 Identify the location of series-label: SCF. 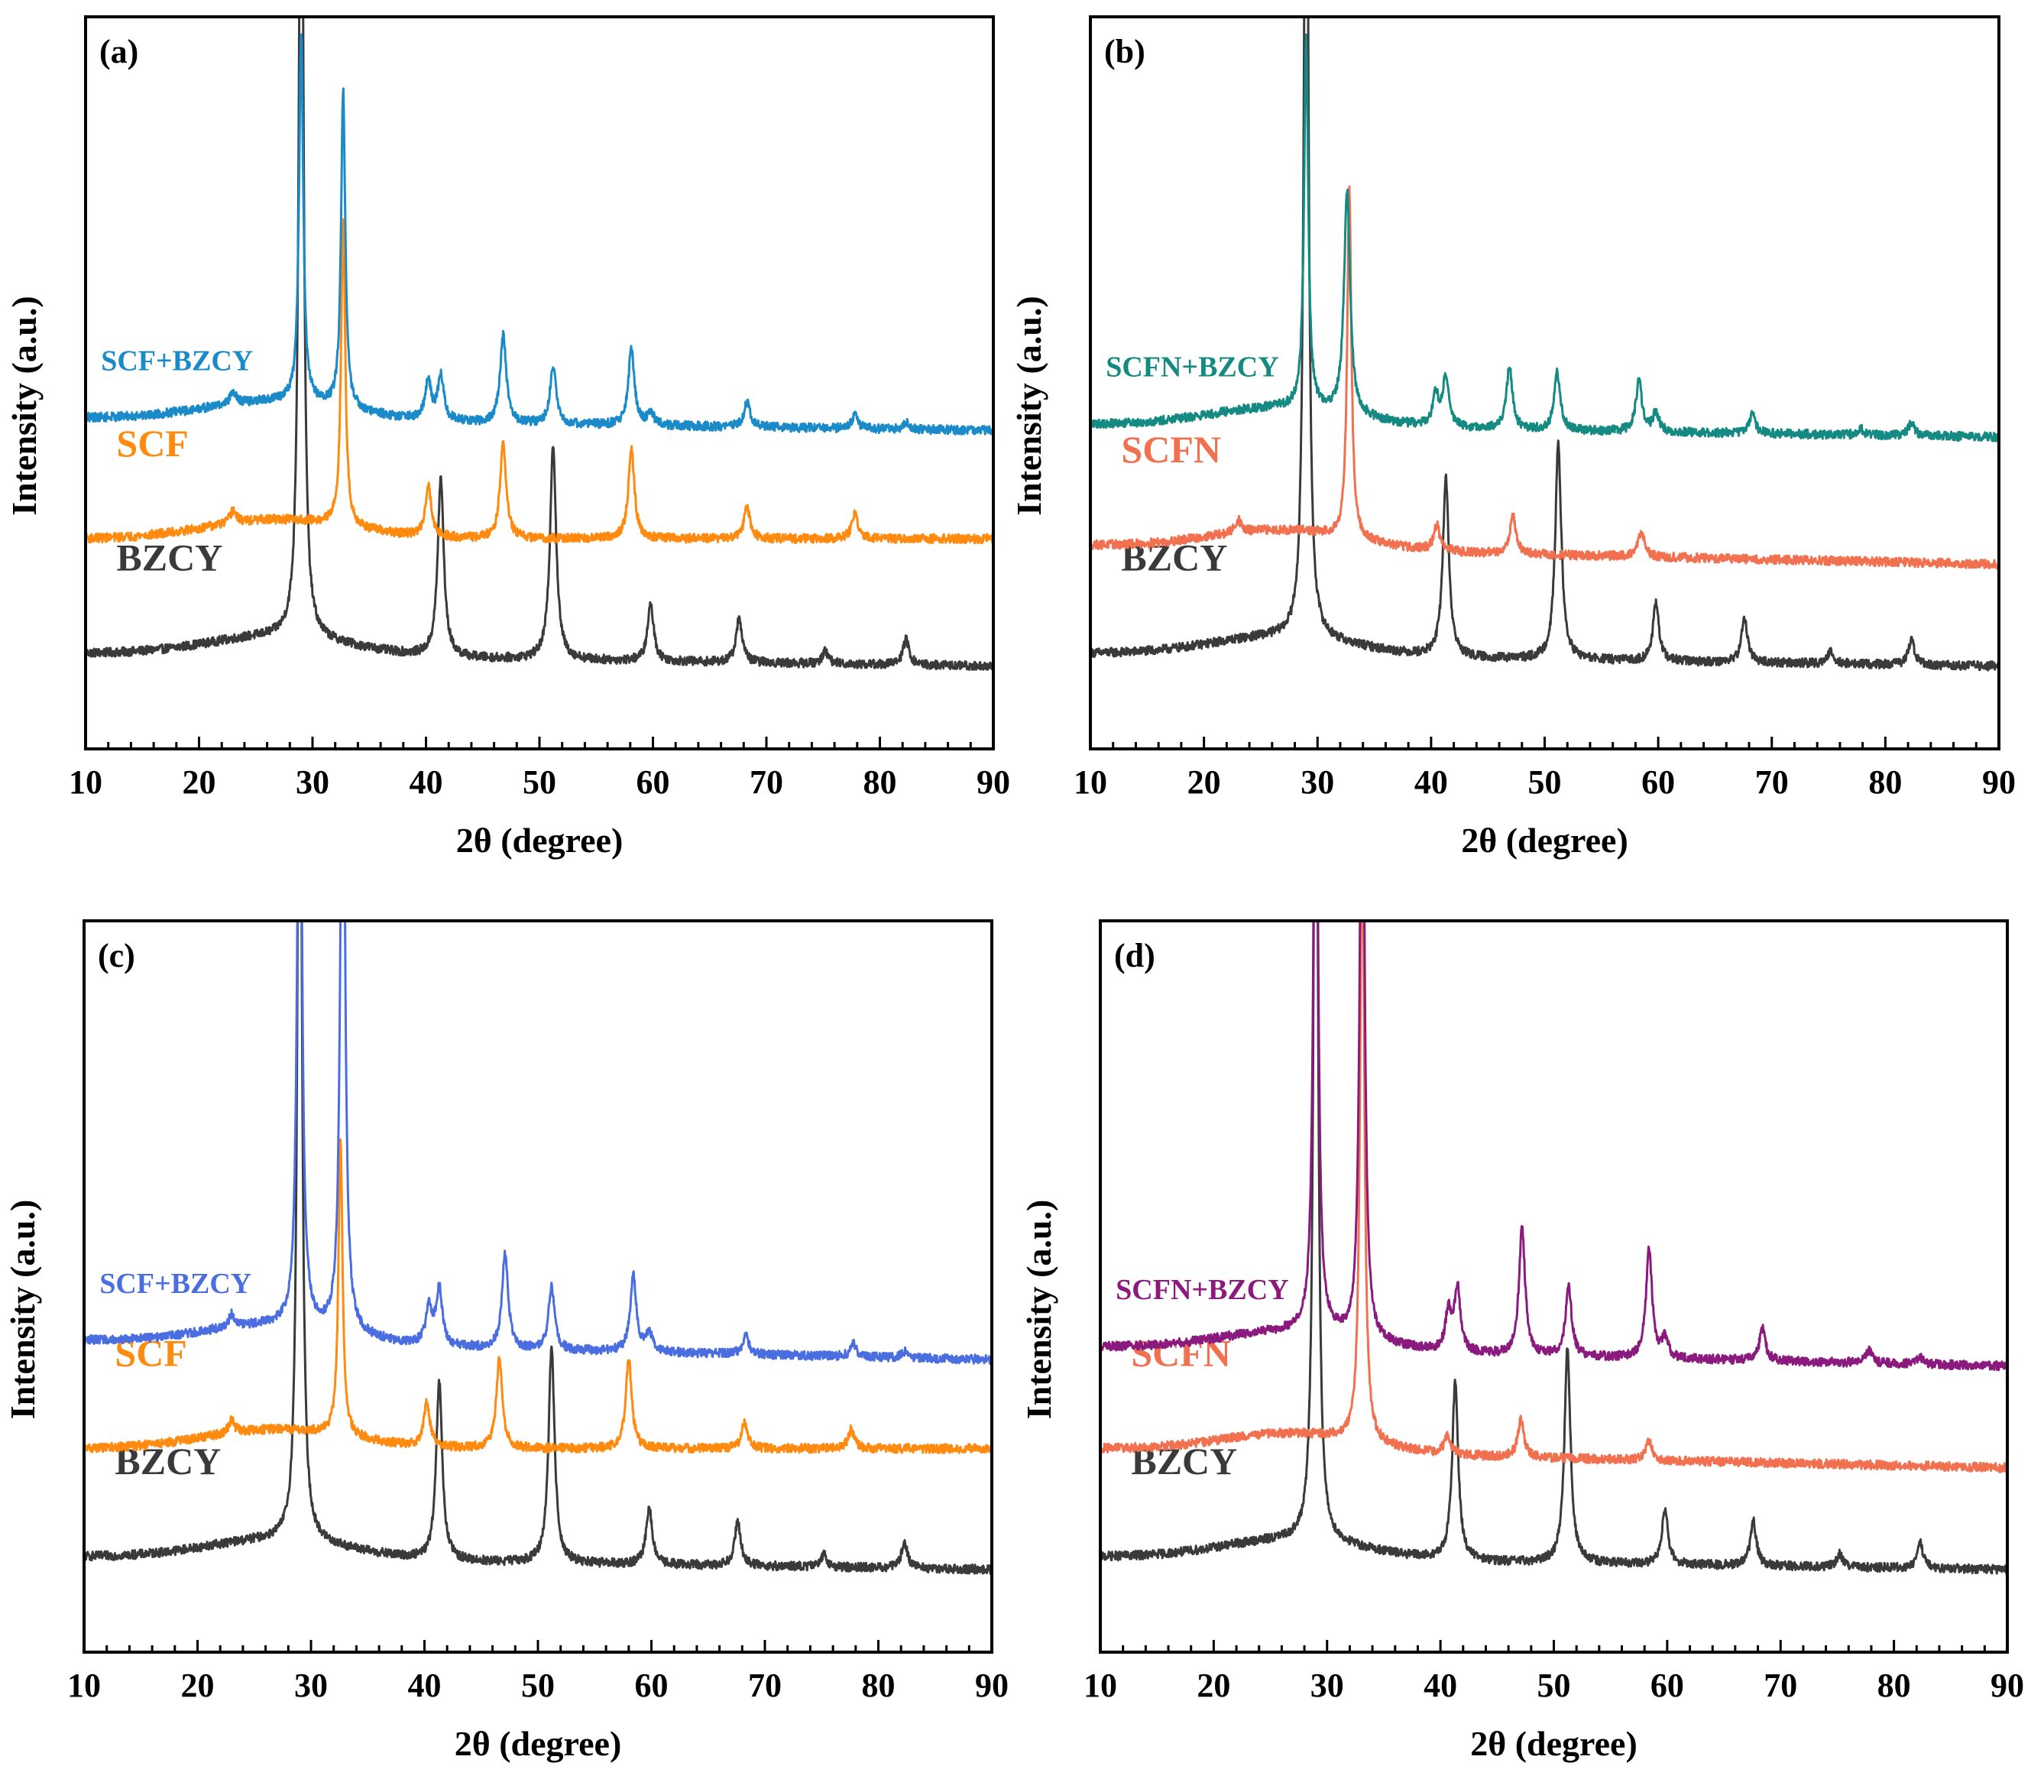
(152, 443).